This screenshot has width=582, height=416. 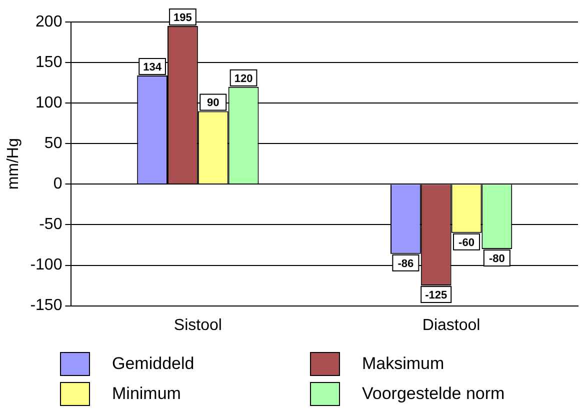 I want to click on data-label: -86, so click(x=406, y=264).